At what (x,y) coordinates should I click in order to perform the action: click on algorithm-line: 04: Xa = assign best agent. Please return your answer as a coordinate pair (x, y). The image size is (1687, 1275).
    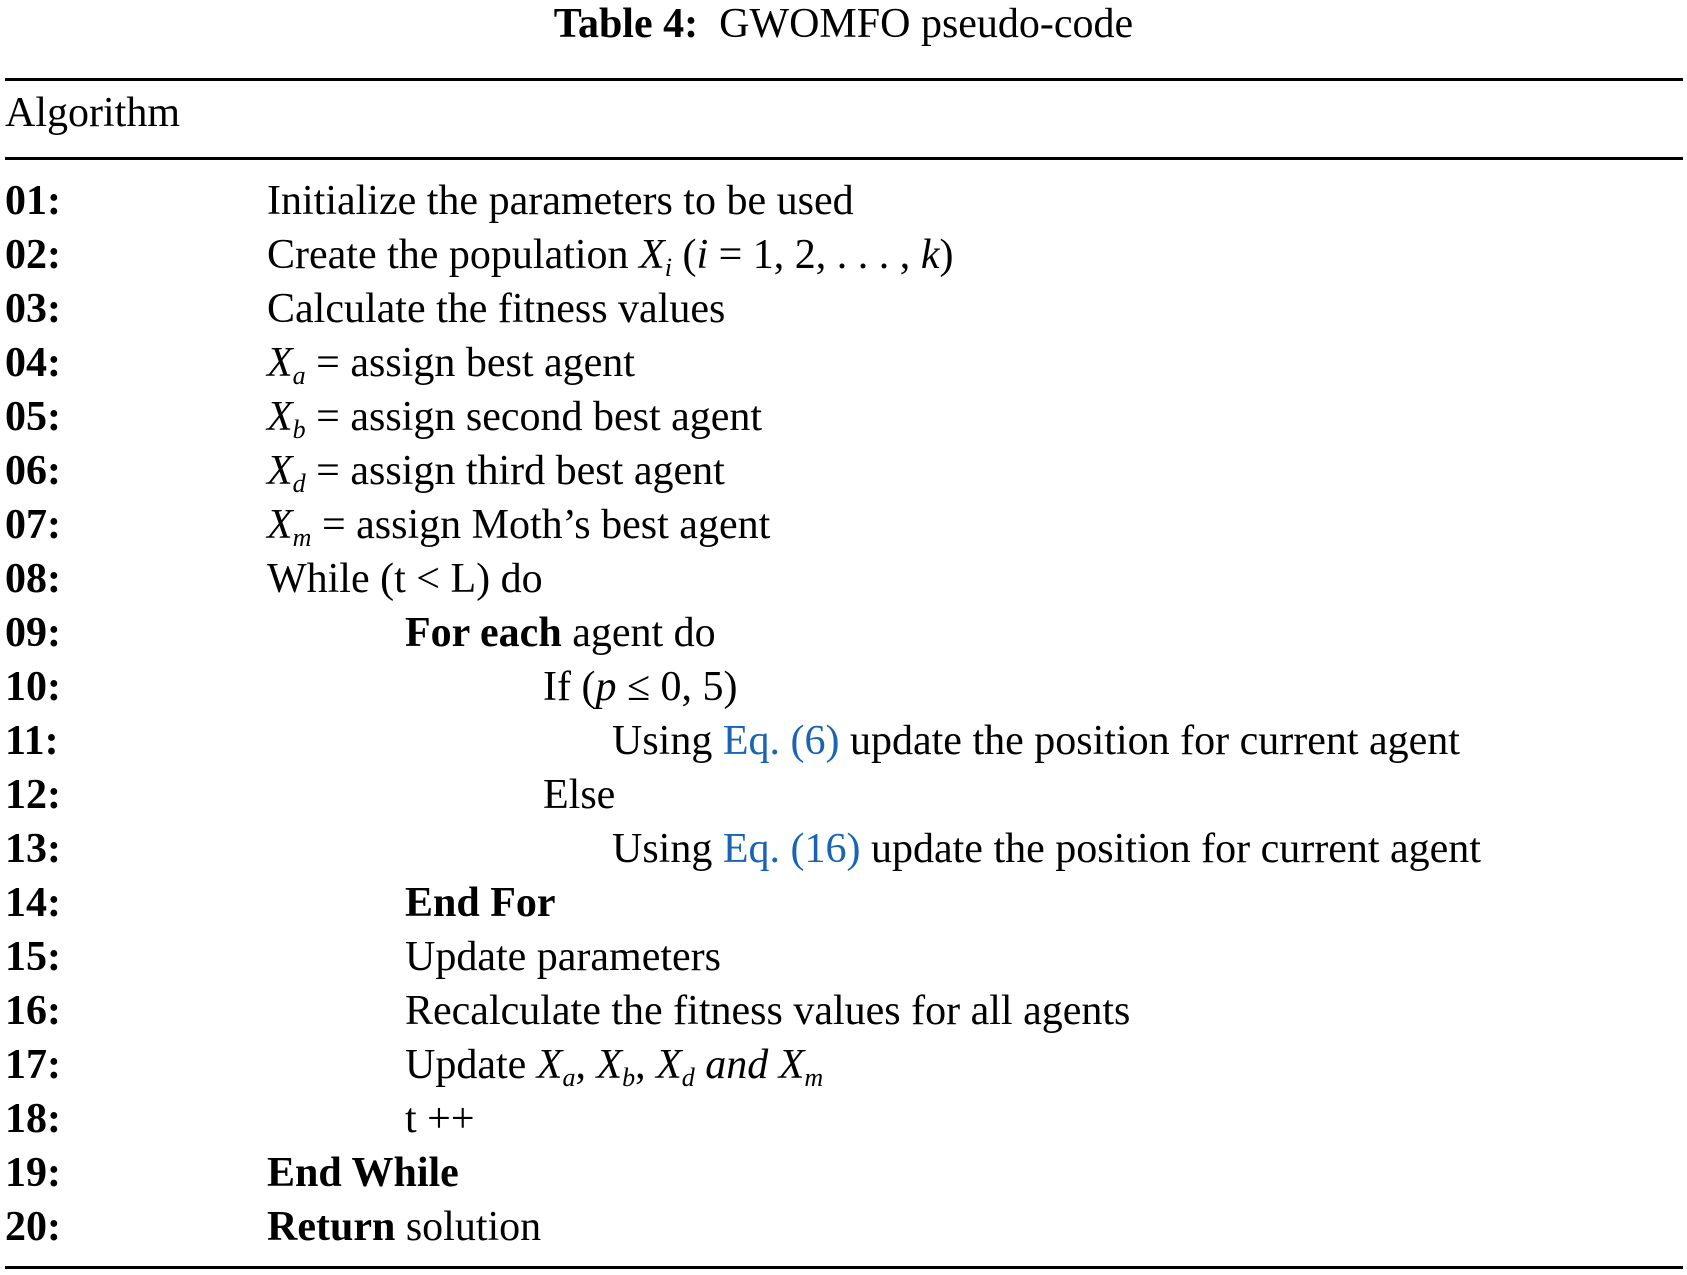
    Looking at the image, I should click on (843, 363).